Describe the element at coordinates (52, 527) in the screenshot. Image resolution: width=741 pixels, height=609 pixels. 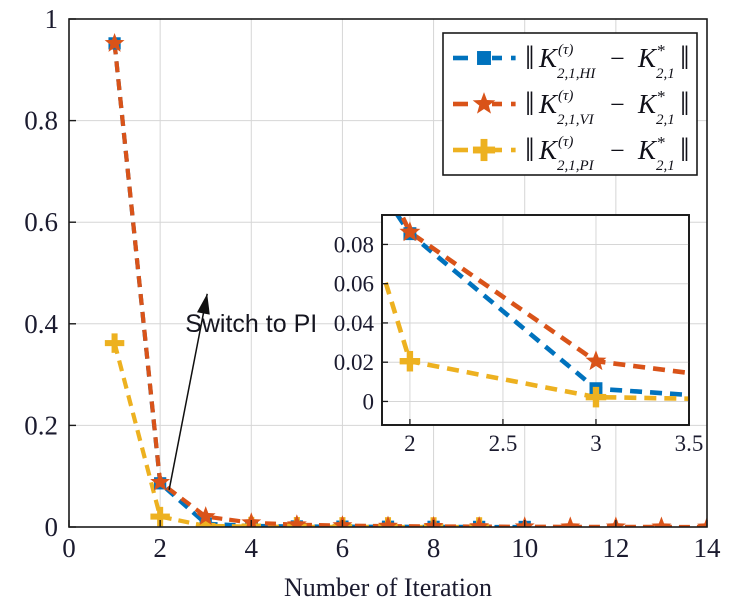
I see `tick-label-y-0: 0` at that location.